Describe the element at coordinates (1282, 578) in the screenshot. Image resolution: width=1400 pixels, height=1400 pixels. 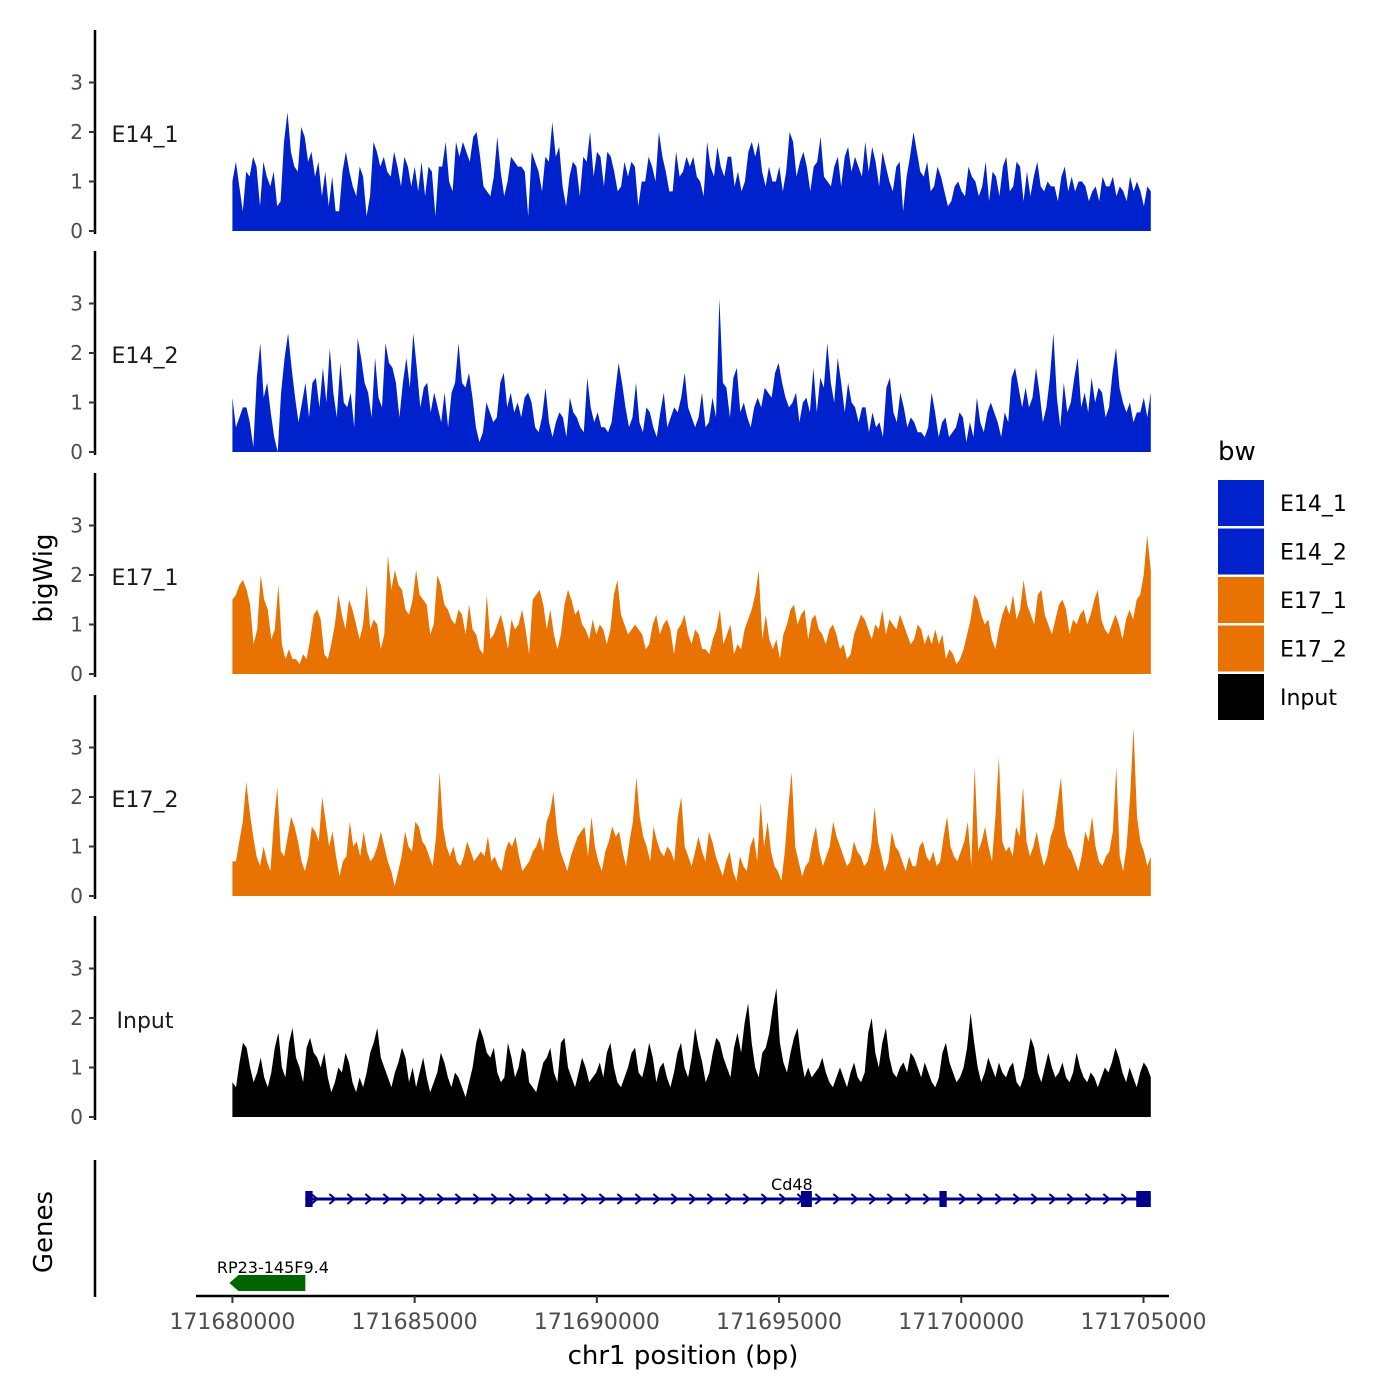
I see `legend: bw E14_1 E14_2 E17_1 E17_2 Input` at that location.